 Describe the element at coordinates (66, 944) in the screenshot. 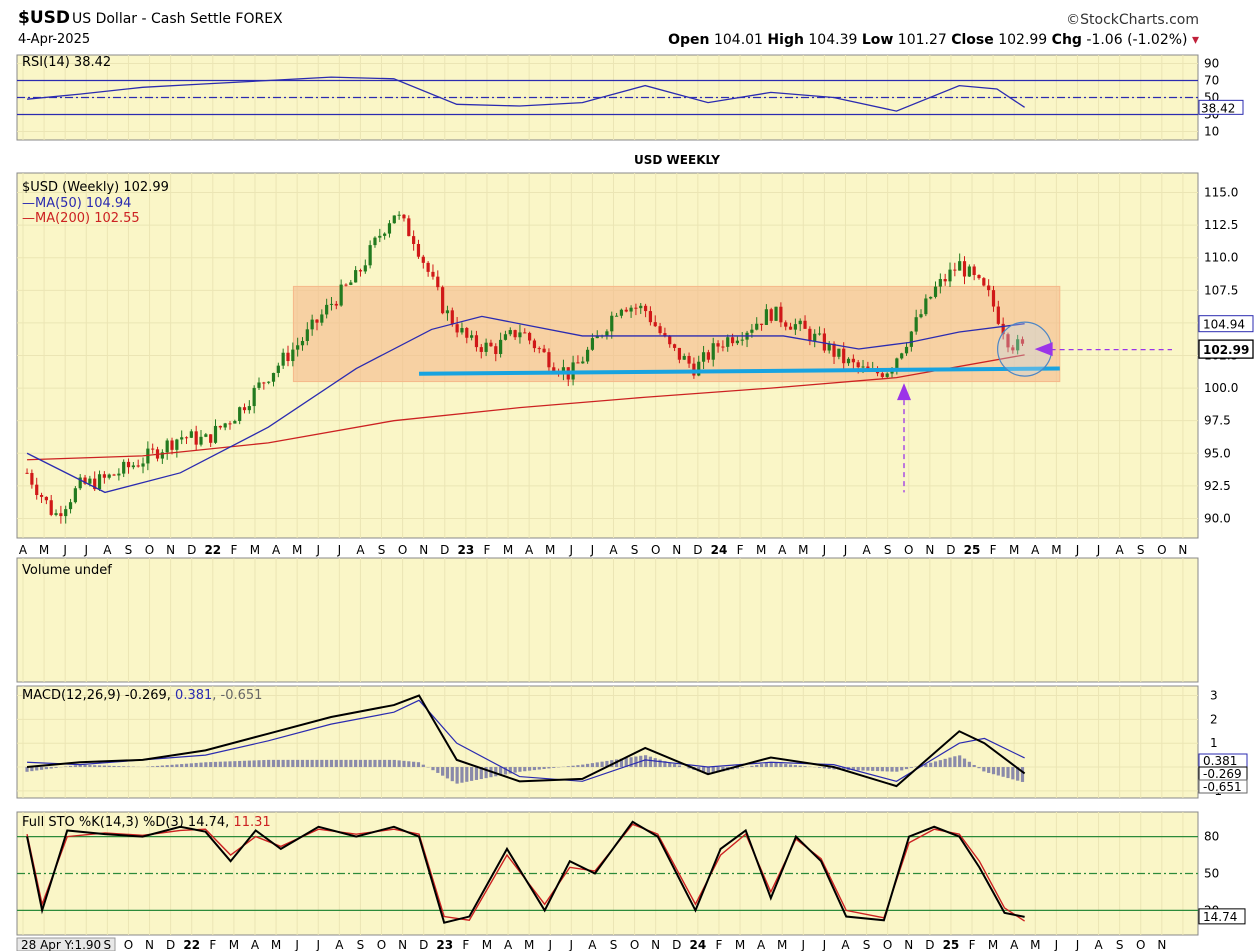

I see `bottom-date-box` at that location.